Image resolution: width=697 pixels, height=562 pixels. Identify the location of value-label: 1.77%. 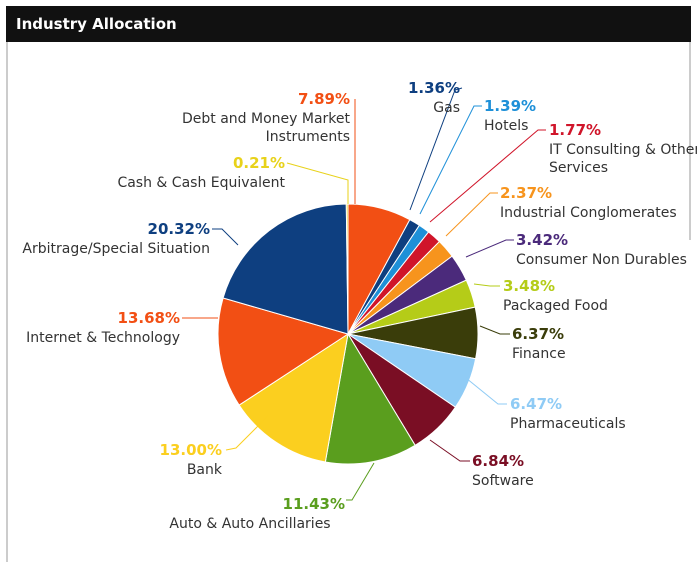
(575, 130).